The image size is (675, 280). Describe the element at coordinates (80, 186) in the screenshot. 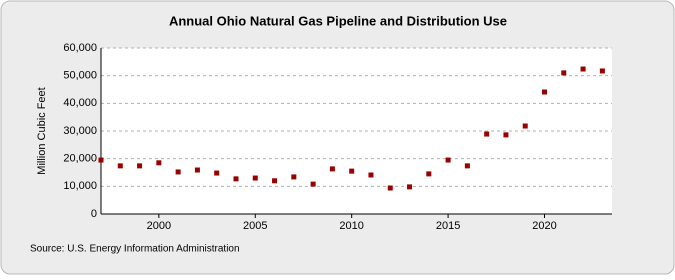

I see `y-tick-label: 10,000` at that location.